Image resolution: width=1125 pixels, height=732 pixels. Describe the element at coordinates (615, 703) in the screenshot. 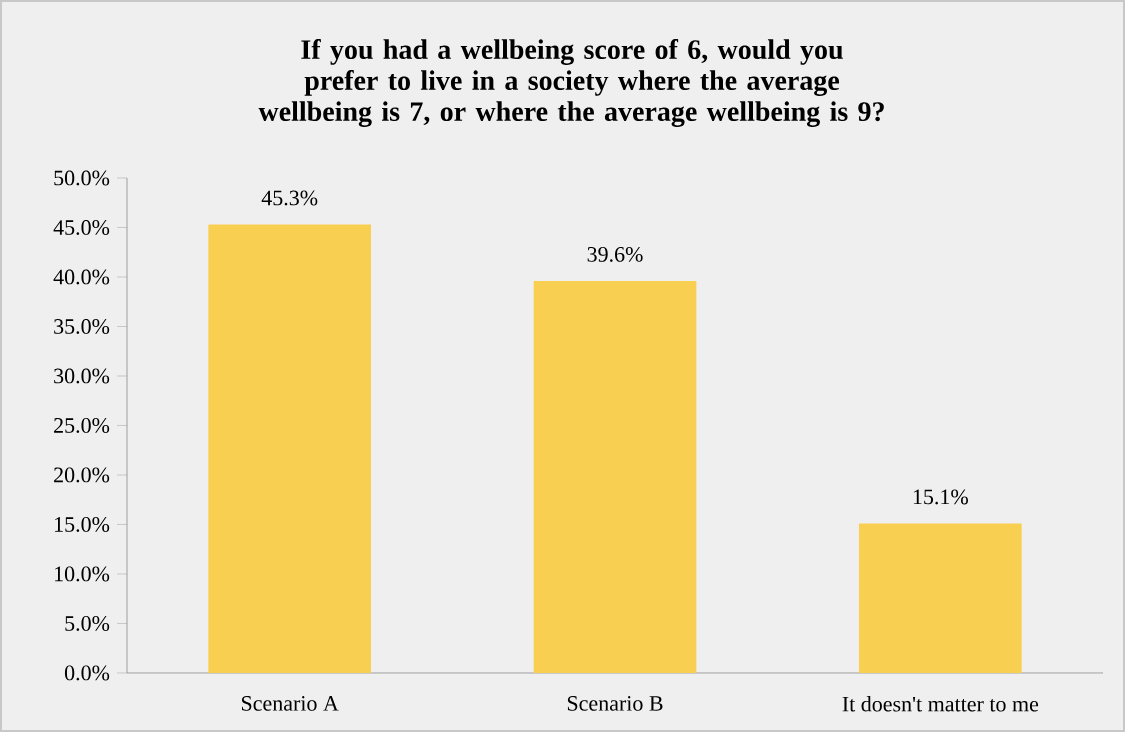

I see `x-tick-label: Scenario B` at that location.